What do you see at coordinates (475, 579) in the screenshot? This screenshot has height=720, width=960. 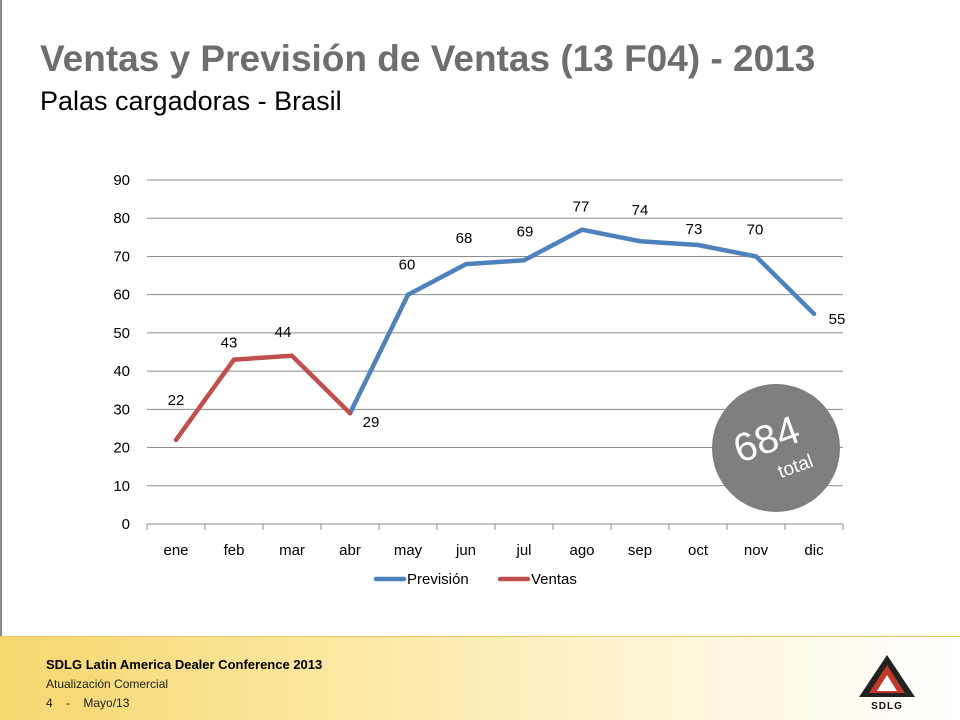 I see `chart-legend: Previsión Ventas` at bounding box center [475, 579].